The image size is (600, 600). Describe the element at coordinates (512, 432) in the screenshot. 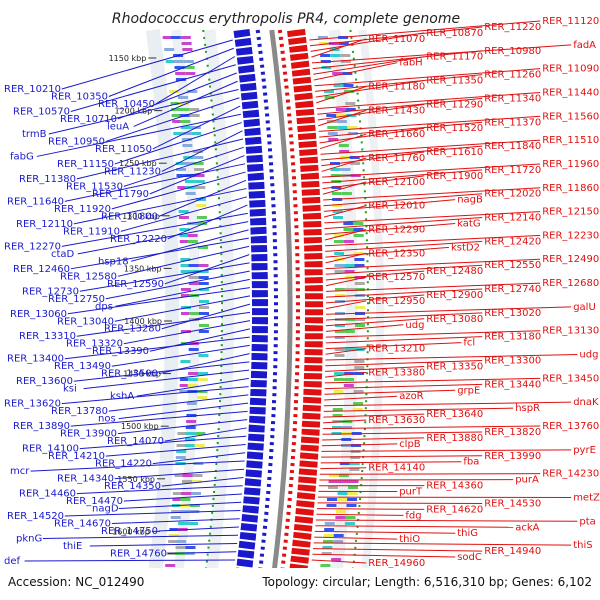

I see `plus-gene-label: RER_13820` at that location.